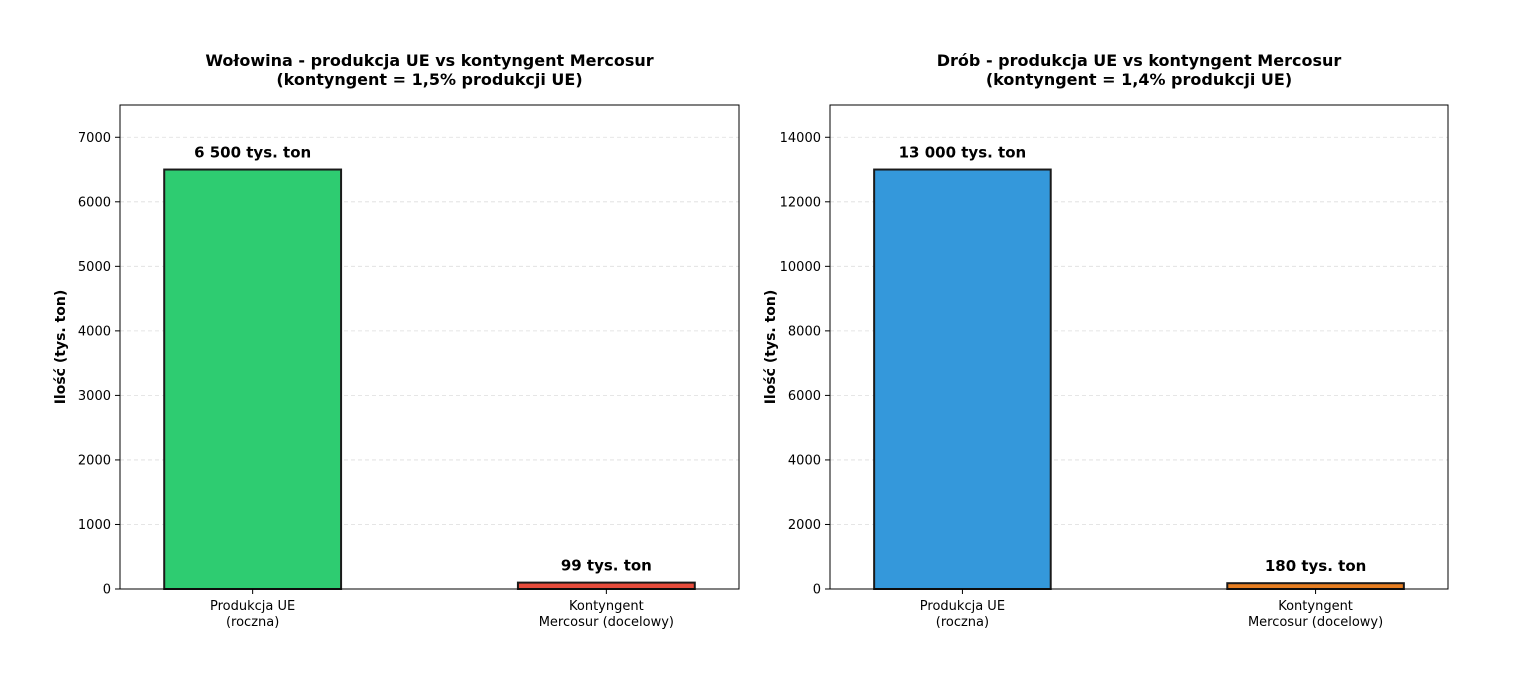 This screenshot has width=1518, height=694. Describe the element at coordinates (1315, 566) in the screenshot. I see `data-label: 180 tys. ton` at that location.